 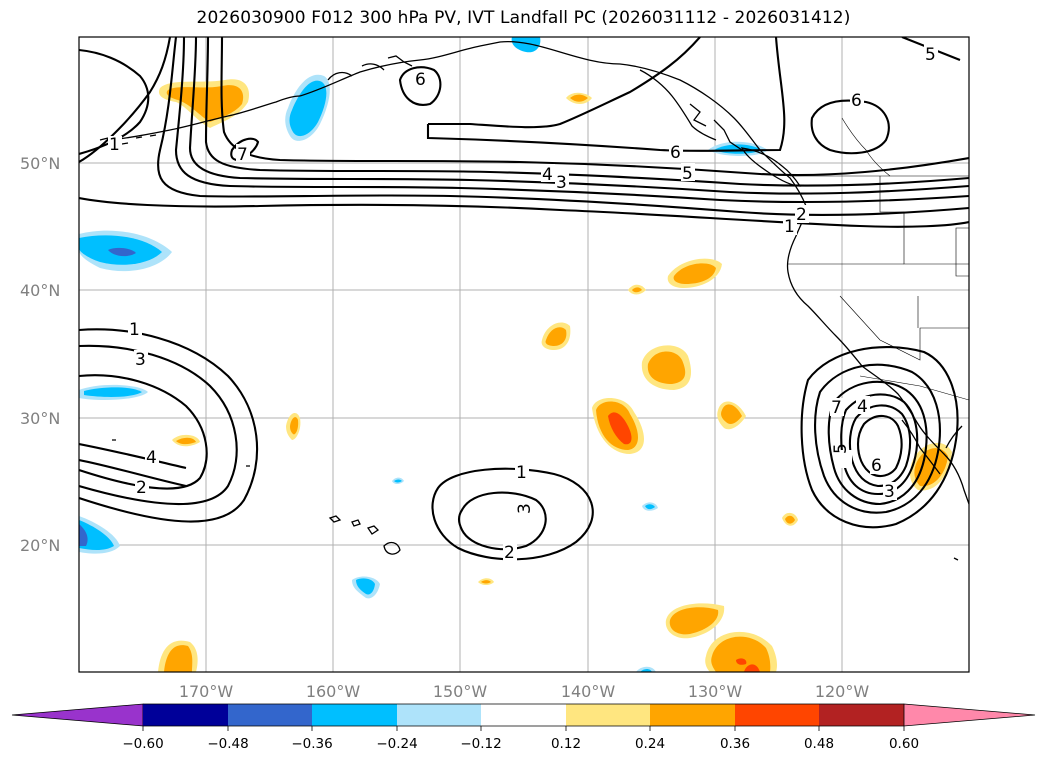 What do you see at coordinates (715, 691) in the screenshot?
I see `lon-label: 130°W` at bounding box center [715, 691].